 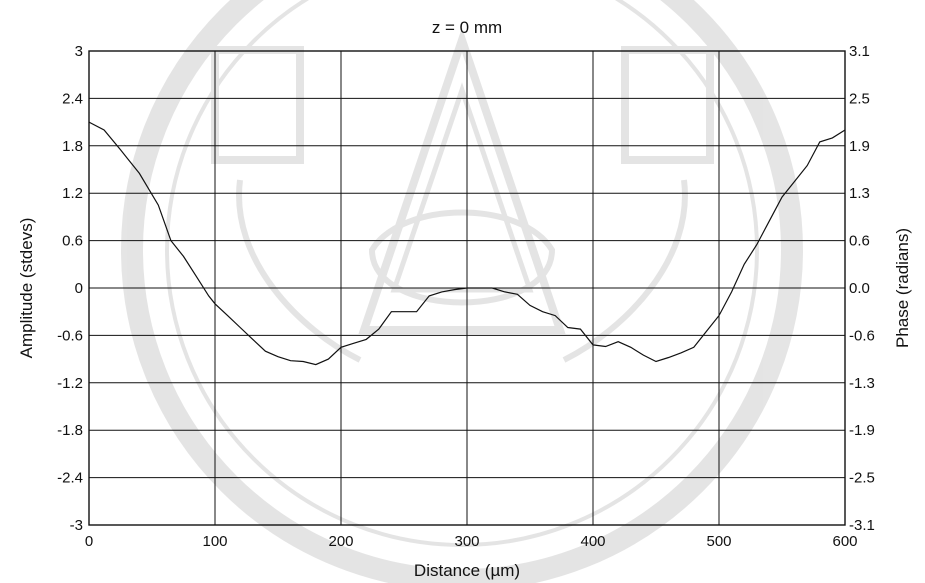 I want to click on y-tick-label: -2.4, so click(x=70, y=478).